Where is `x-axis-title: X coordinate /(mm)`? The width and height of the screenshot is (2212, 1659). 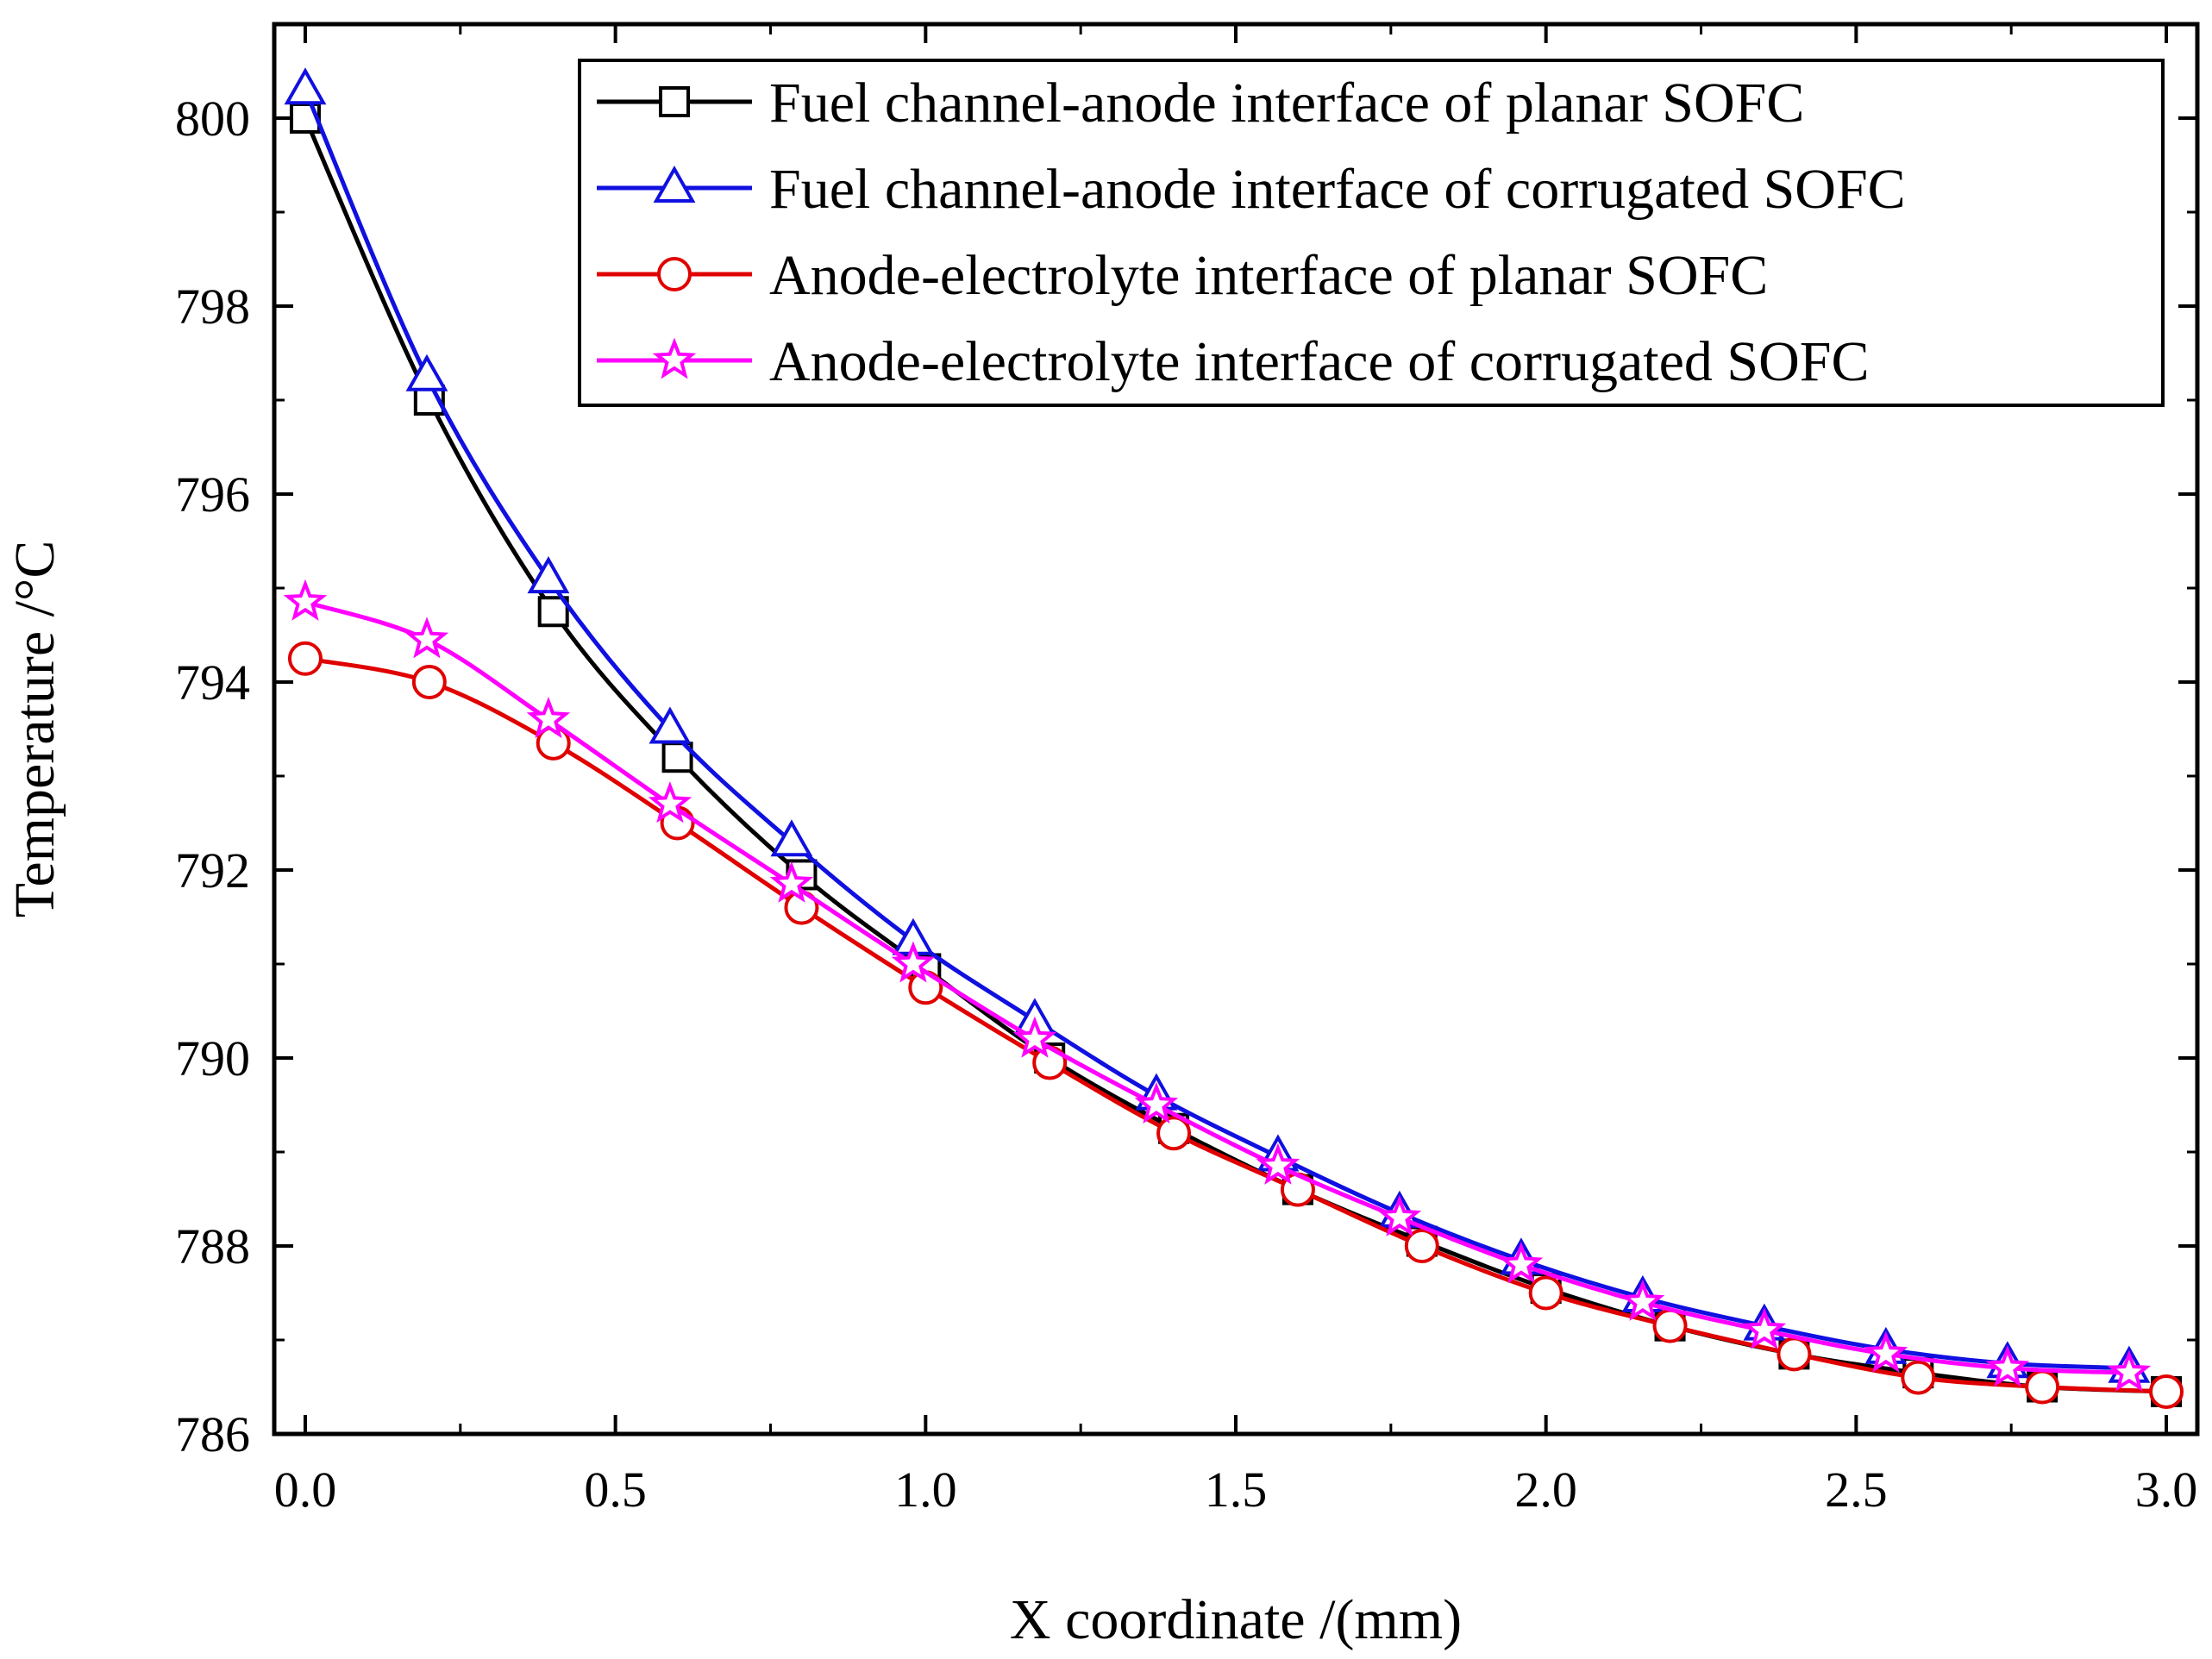 x-axis-title: X coordinate /(mm) is located at coordinates (1236, 1619).